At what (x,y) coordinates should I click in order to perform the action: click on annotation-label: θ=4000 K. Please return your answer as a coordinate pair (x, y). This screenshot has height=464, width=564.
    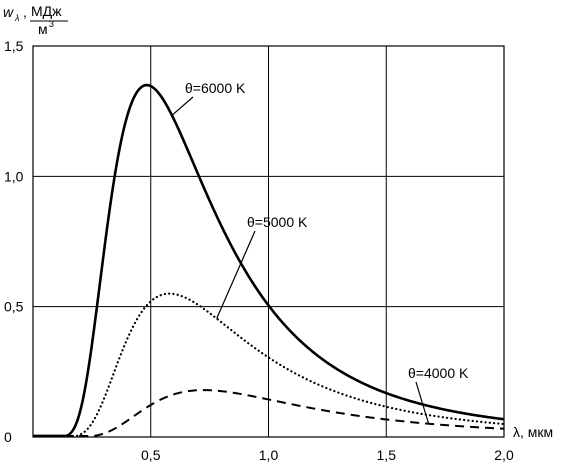
    Looking at the image, I should click on (438, 373).